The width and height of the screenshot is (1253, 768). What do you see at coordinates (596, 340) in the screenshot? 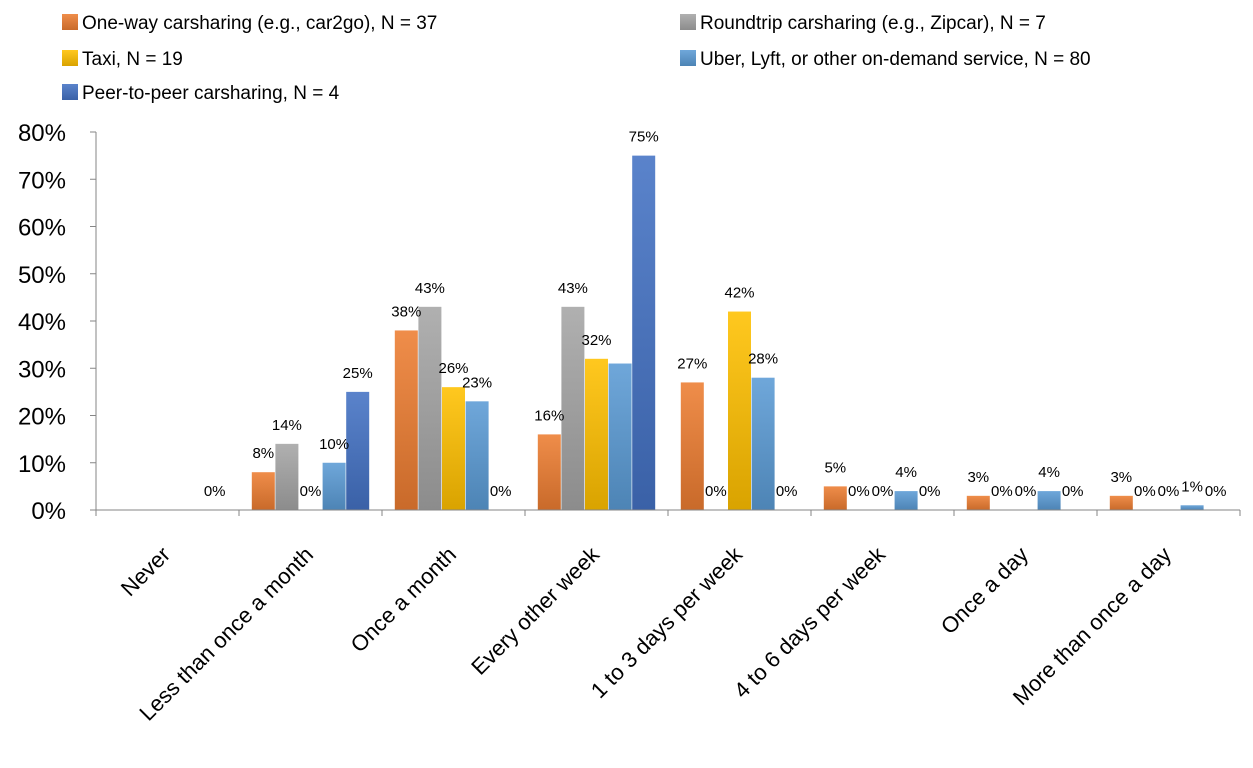
I see `data-label: 32%` at bounding box center [596, 340].